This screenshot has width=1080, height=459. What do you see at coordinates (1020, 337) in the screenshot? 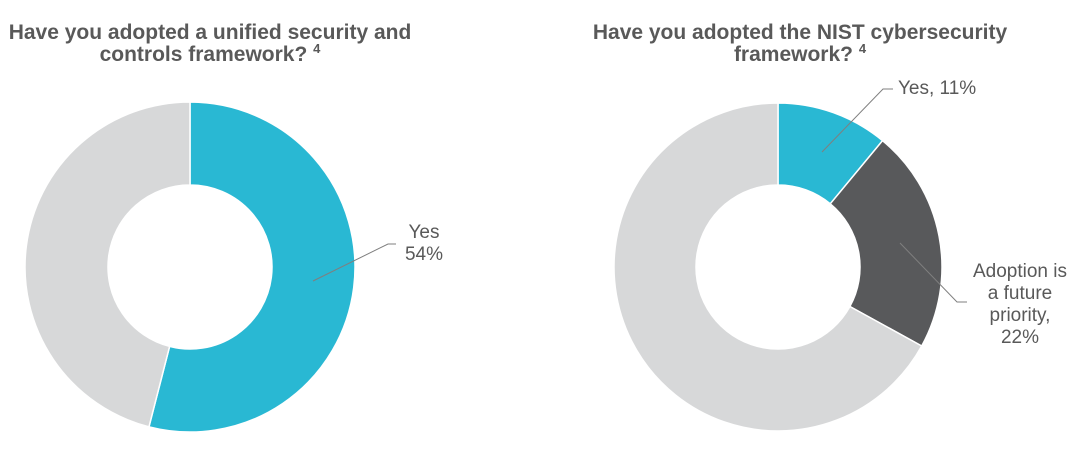
I see `callout-value: 22%` at bounding box center [1020, 337].